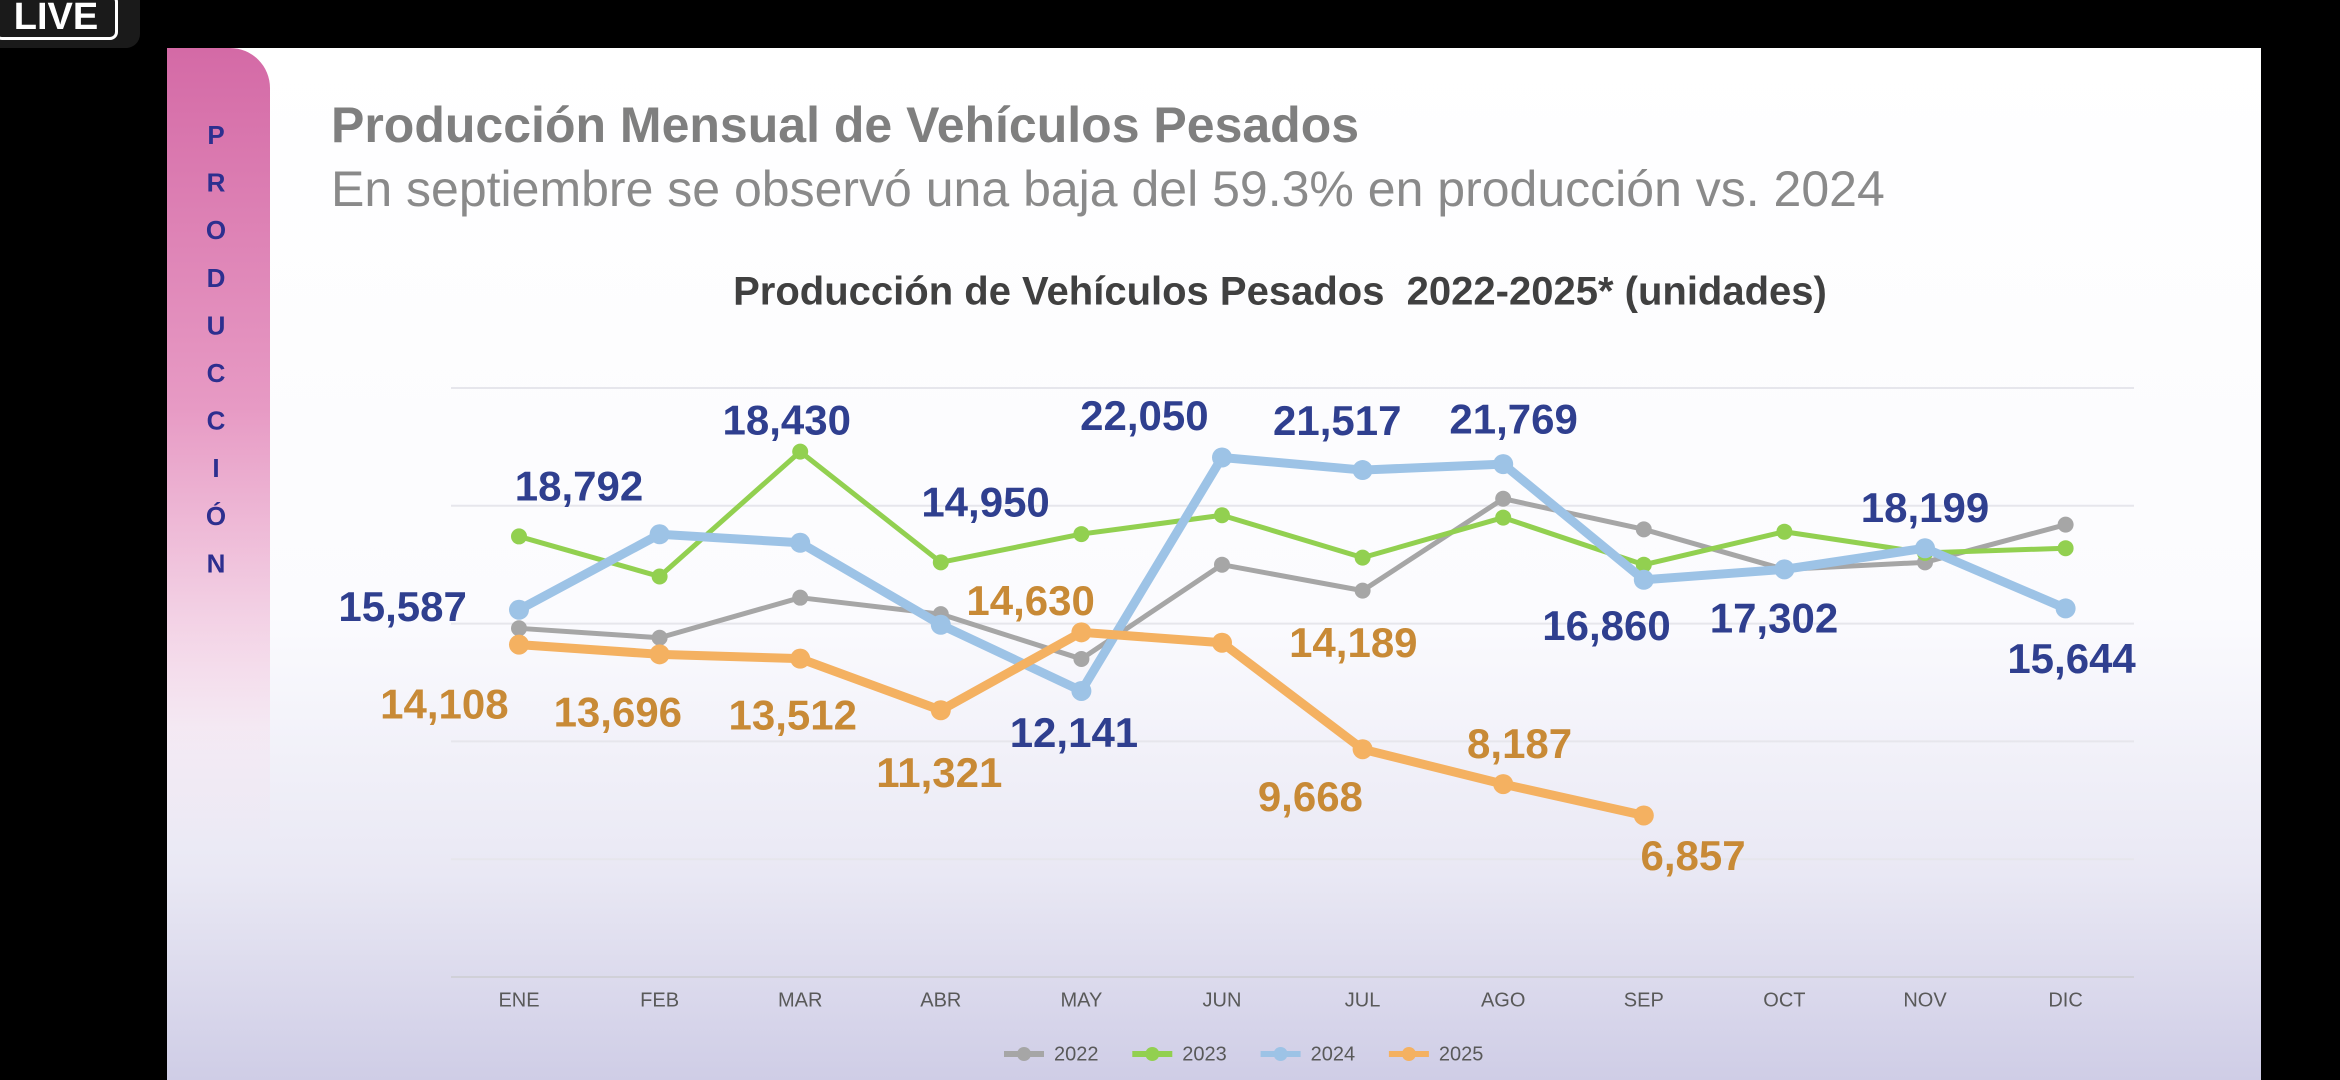  I want to click on legend-label: 2025, so click(1461, 1054).